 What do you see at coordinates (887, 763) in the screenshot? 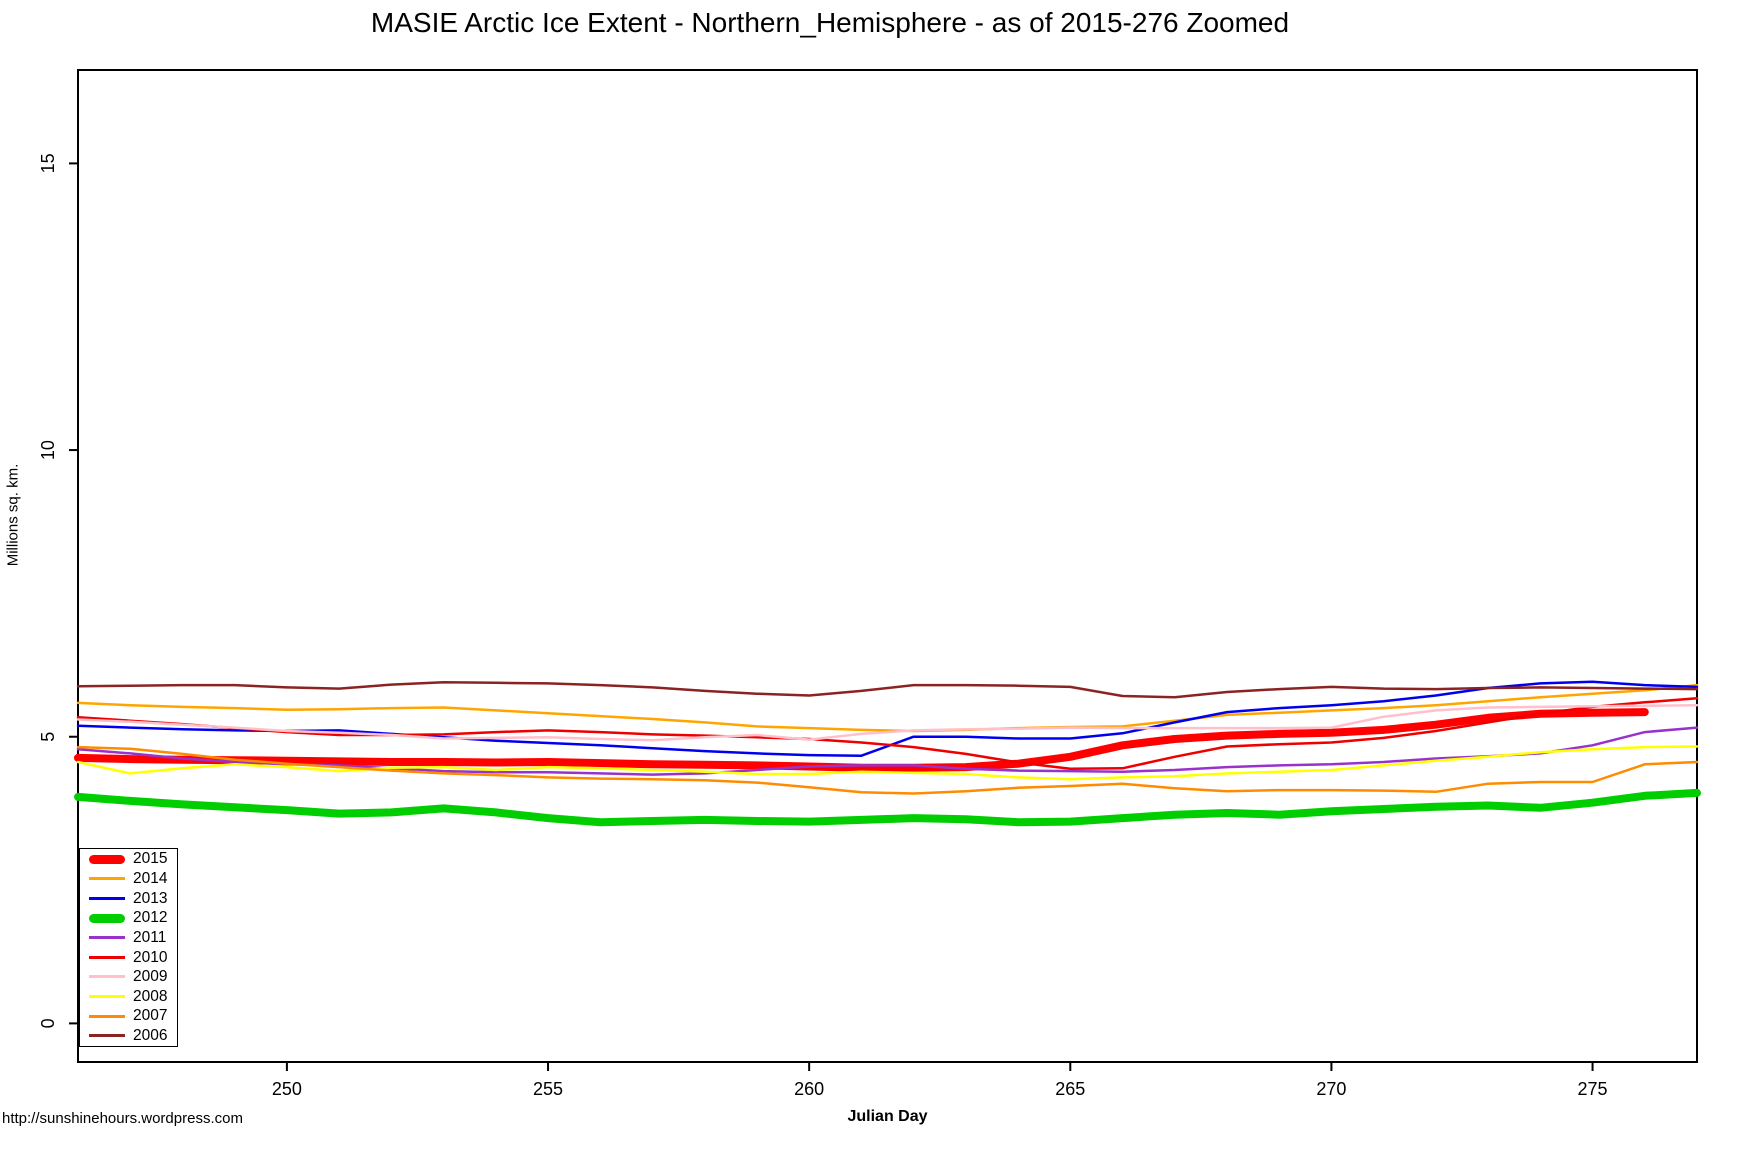
I see `series-line-2008` at bounding box center [887, 763].